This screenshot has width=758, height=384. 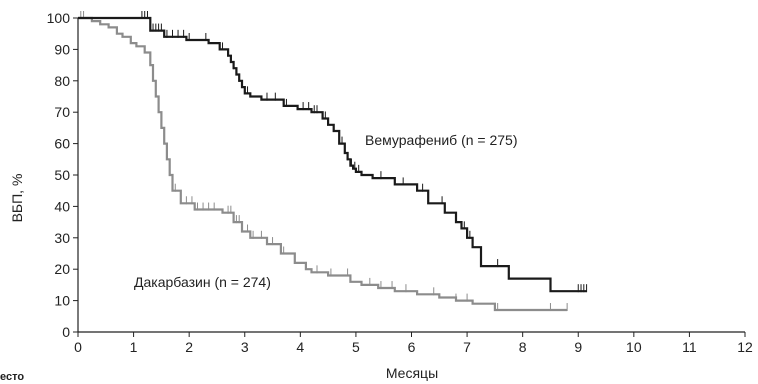 I want to click on x-axis-label: Месяцы, so click(x=412, y=373).